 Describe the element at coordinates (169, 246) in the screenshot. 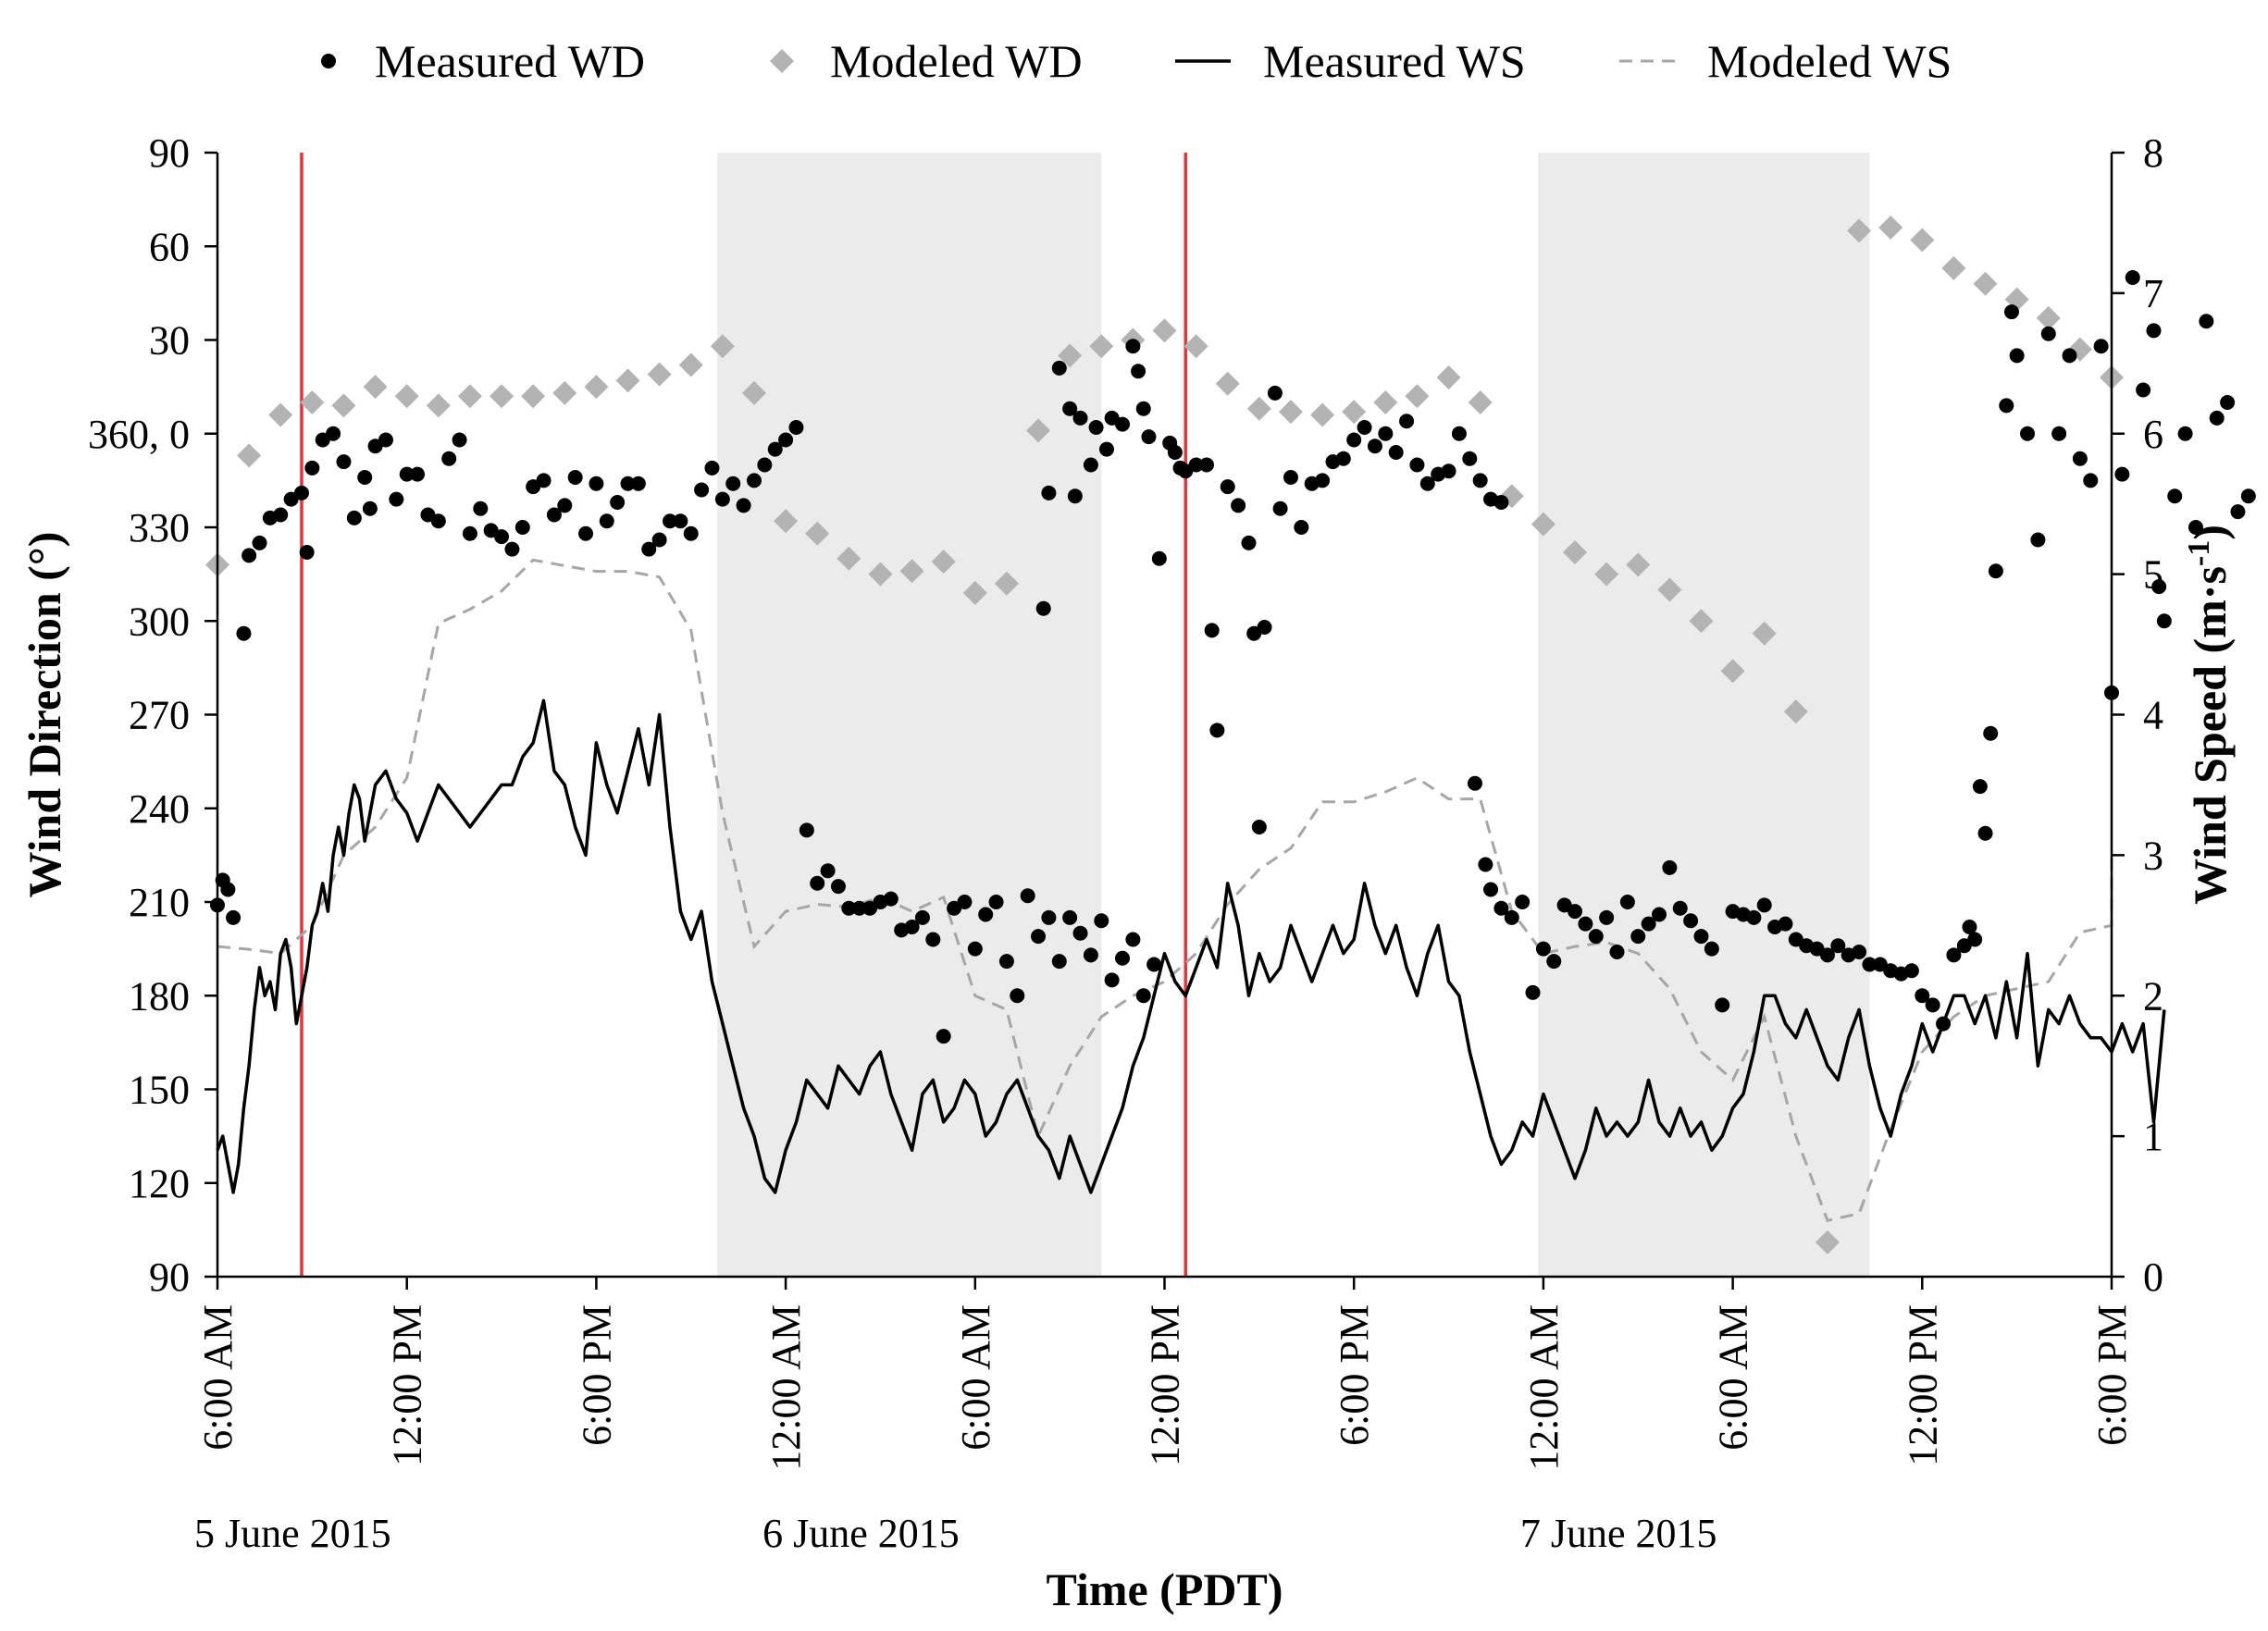

I see `y-left-tick-label: 60` at that location.